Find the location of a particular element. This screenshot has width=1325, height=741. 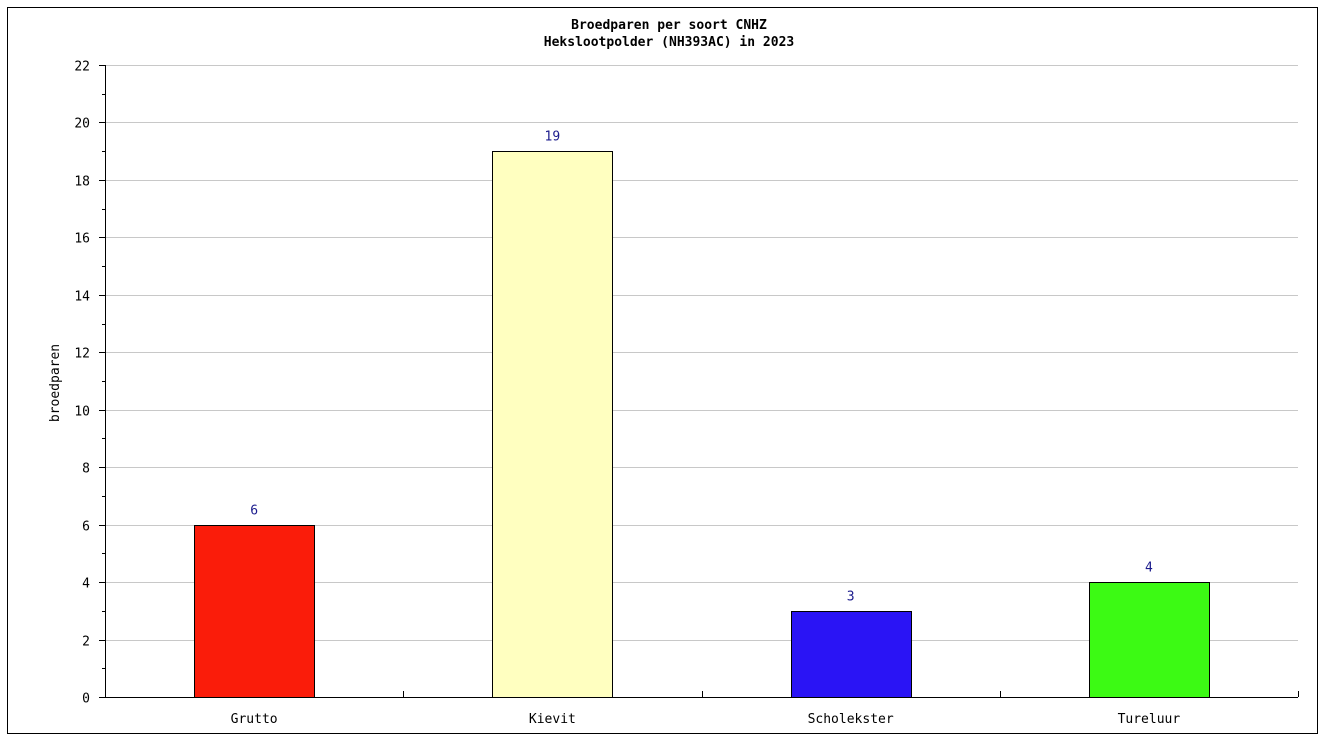

chart-title-line-2: Hekslootpolder (NH393AC) in 2023 is located at coordinates (669, 42).